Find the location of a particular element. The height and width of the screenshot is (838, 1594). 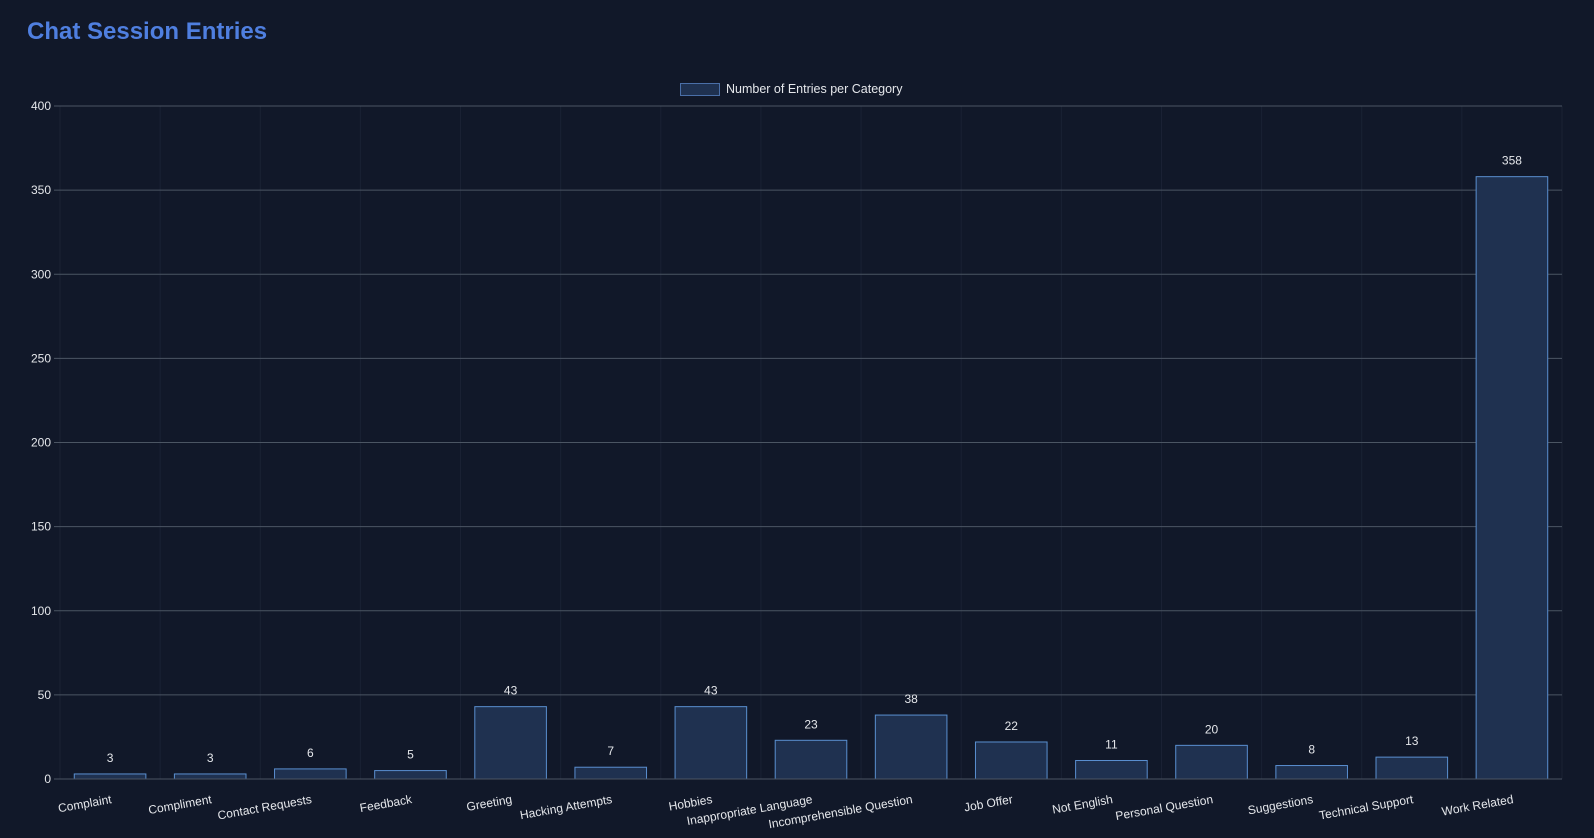

y-tick-label: 0 is located at coordinates (47, 779).